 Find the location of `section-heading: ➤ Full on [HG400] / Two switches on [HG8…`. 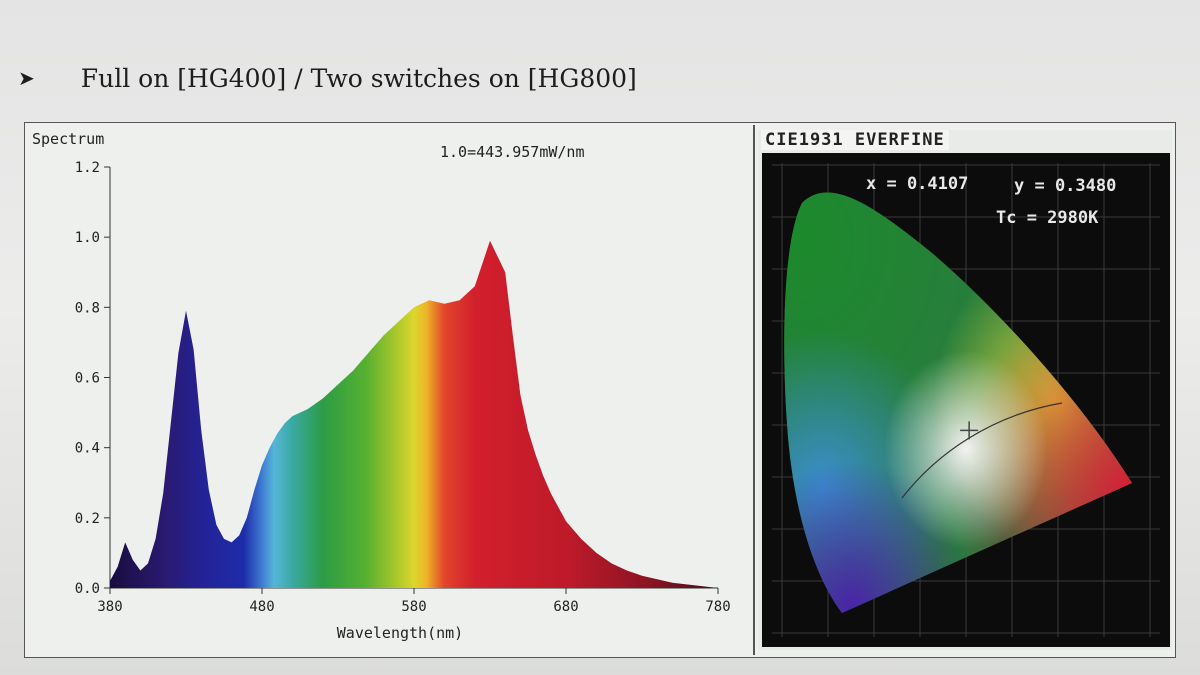

section-heading: ➤ Full on [HG400] / Two switches on [HG8… is located at coordinates (327, 78).